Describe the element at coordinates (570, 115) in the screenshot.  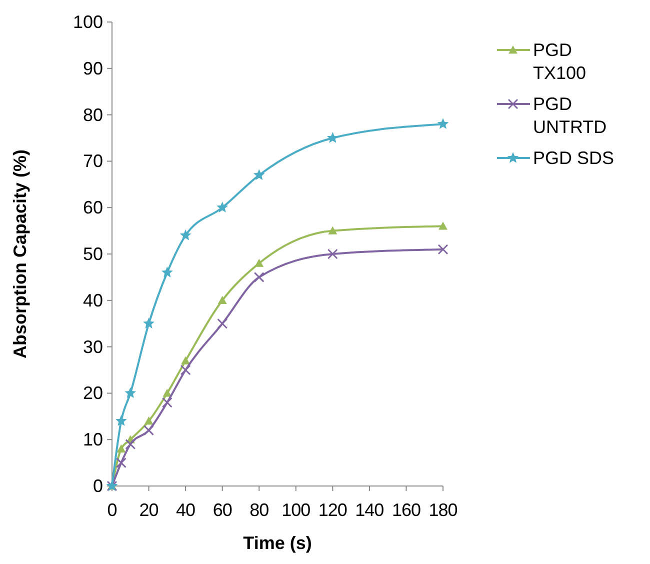
I see `legend-label: PGD UNTRTD` at that location.